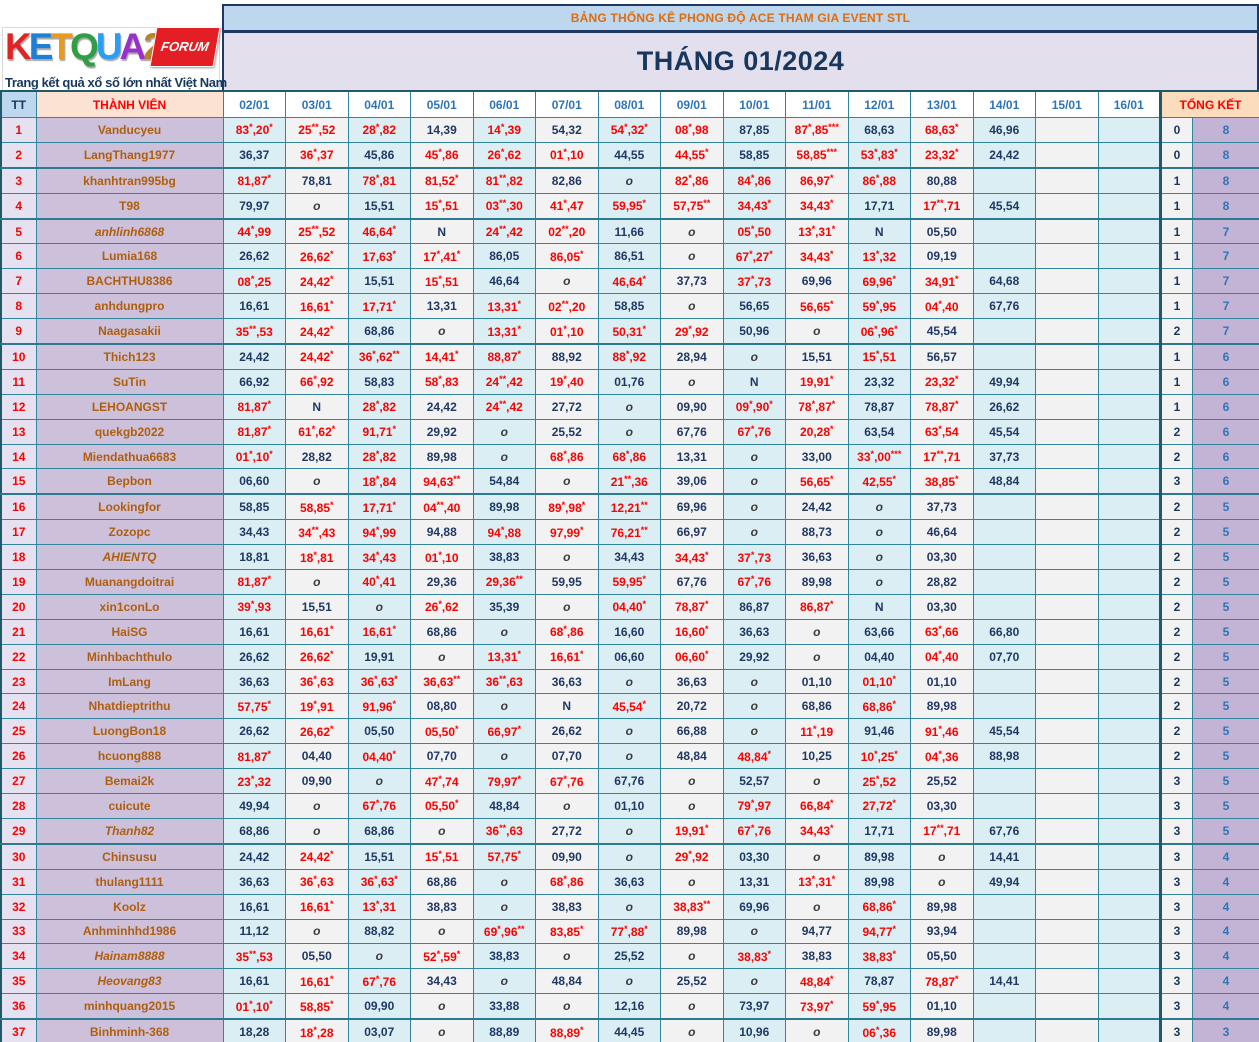  I want to click on total-cell: 4, so click(1225, 956).